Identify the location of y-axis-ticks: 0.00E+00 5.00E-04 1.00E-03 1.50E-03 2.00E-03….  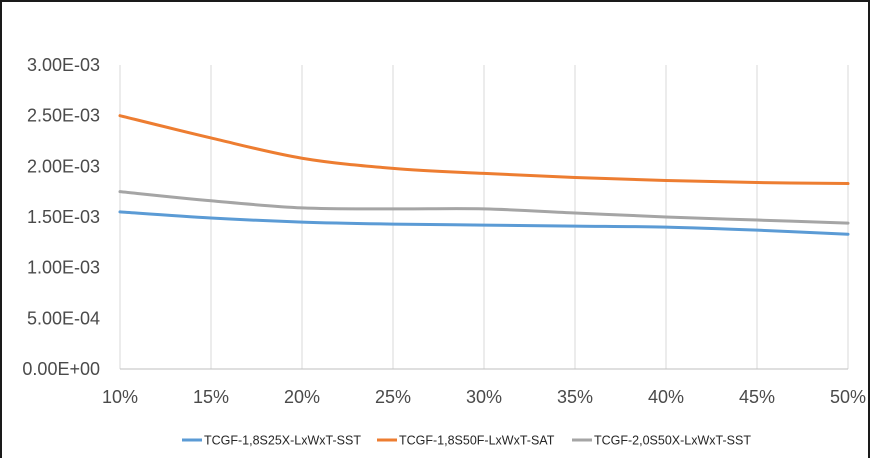
(61, 217).